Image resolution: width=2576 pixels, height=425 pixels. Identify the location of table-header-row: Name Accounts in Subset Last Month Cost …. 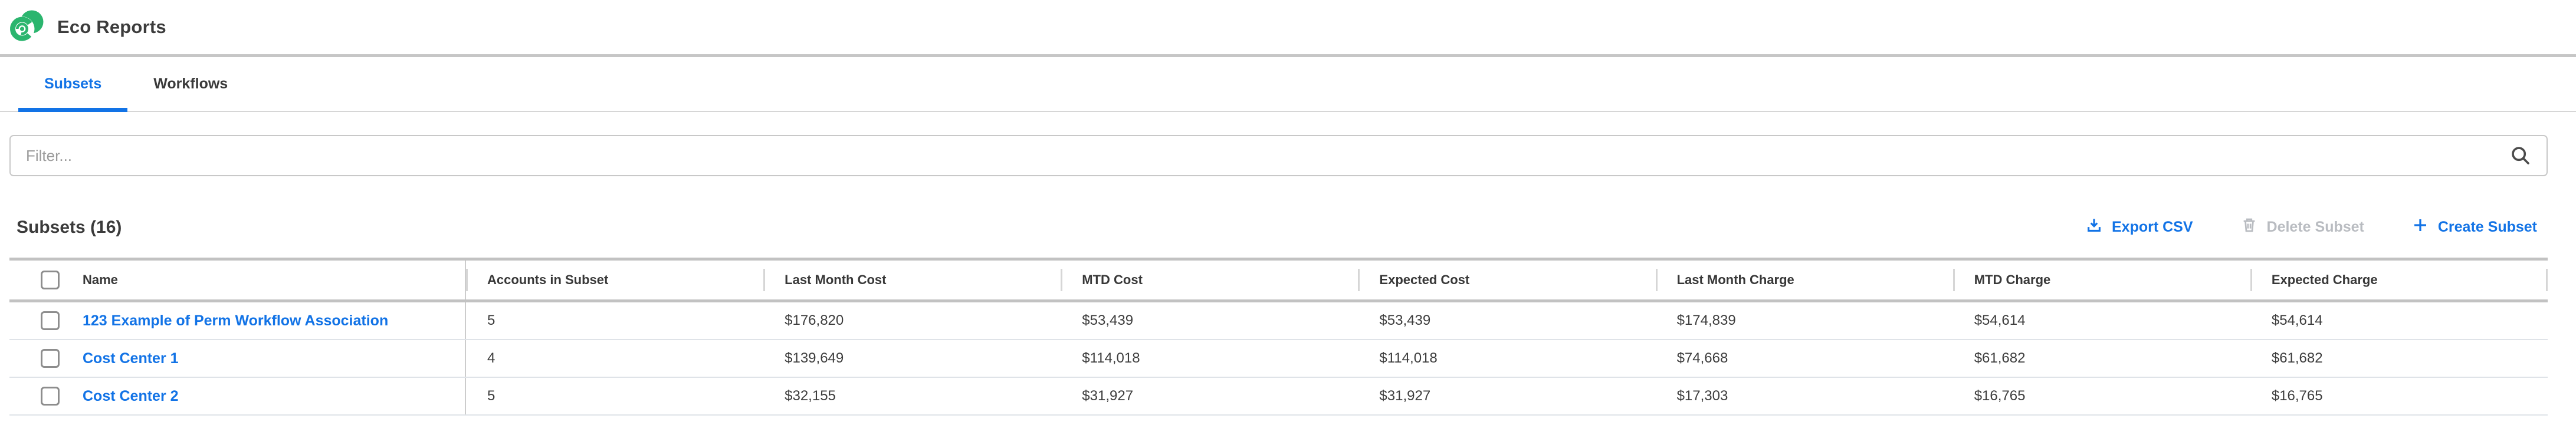
(1278, 281).